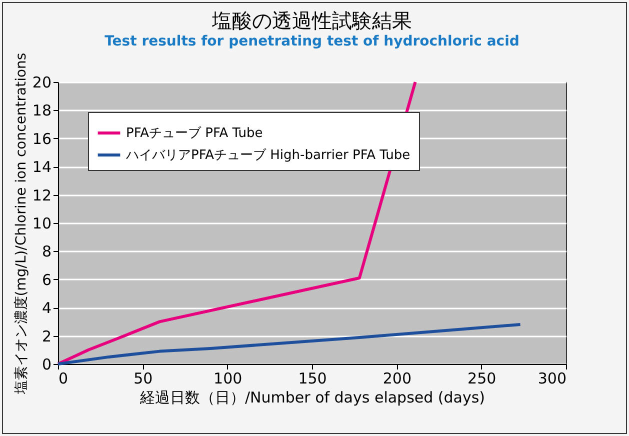 The image size is (629, 436). I want to click on y-tick-label: 12, so click(42, 195).